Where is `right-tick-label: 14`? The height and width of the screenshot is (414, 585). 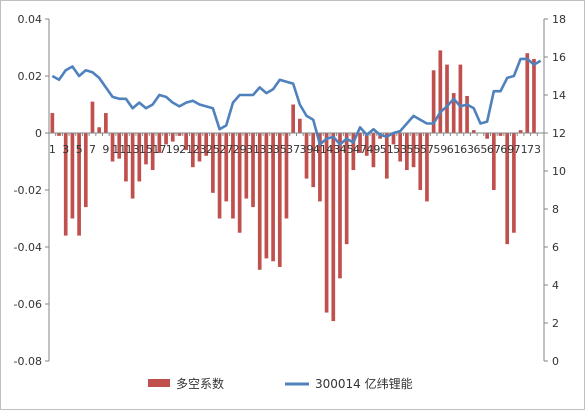 right-tick-label: 14 is located at coordinates (559, 95).